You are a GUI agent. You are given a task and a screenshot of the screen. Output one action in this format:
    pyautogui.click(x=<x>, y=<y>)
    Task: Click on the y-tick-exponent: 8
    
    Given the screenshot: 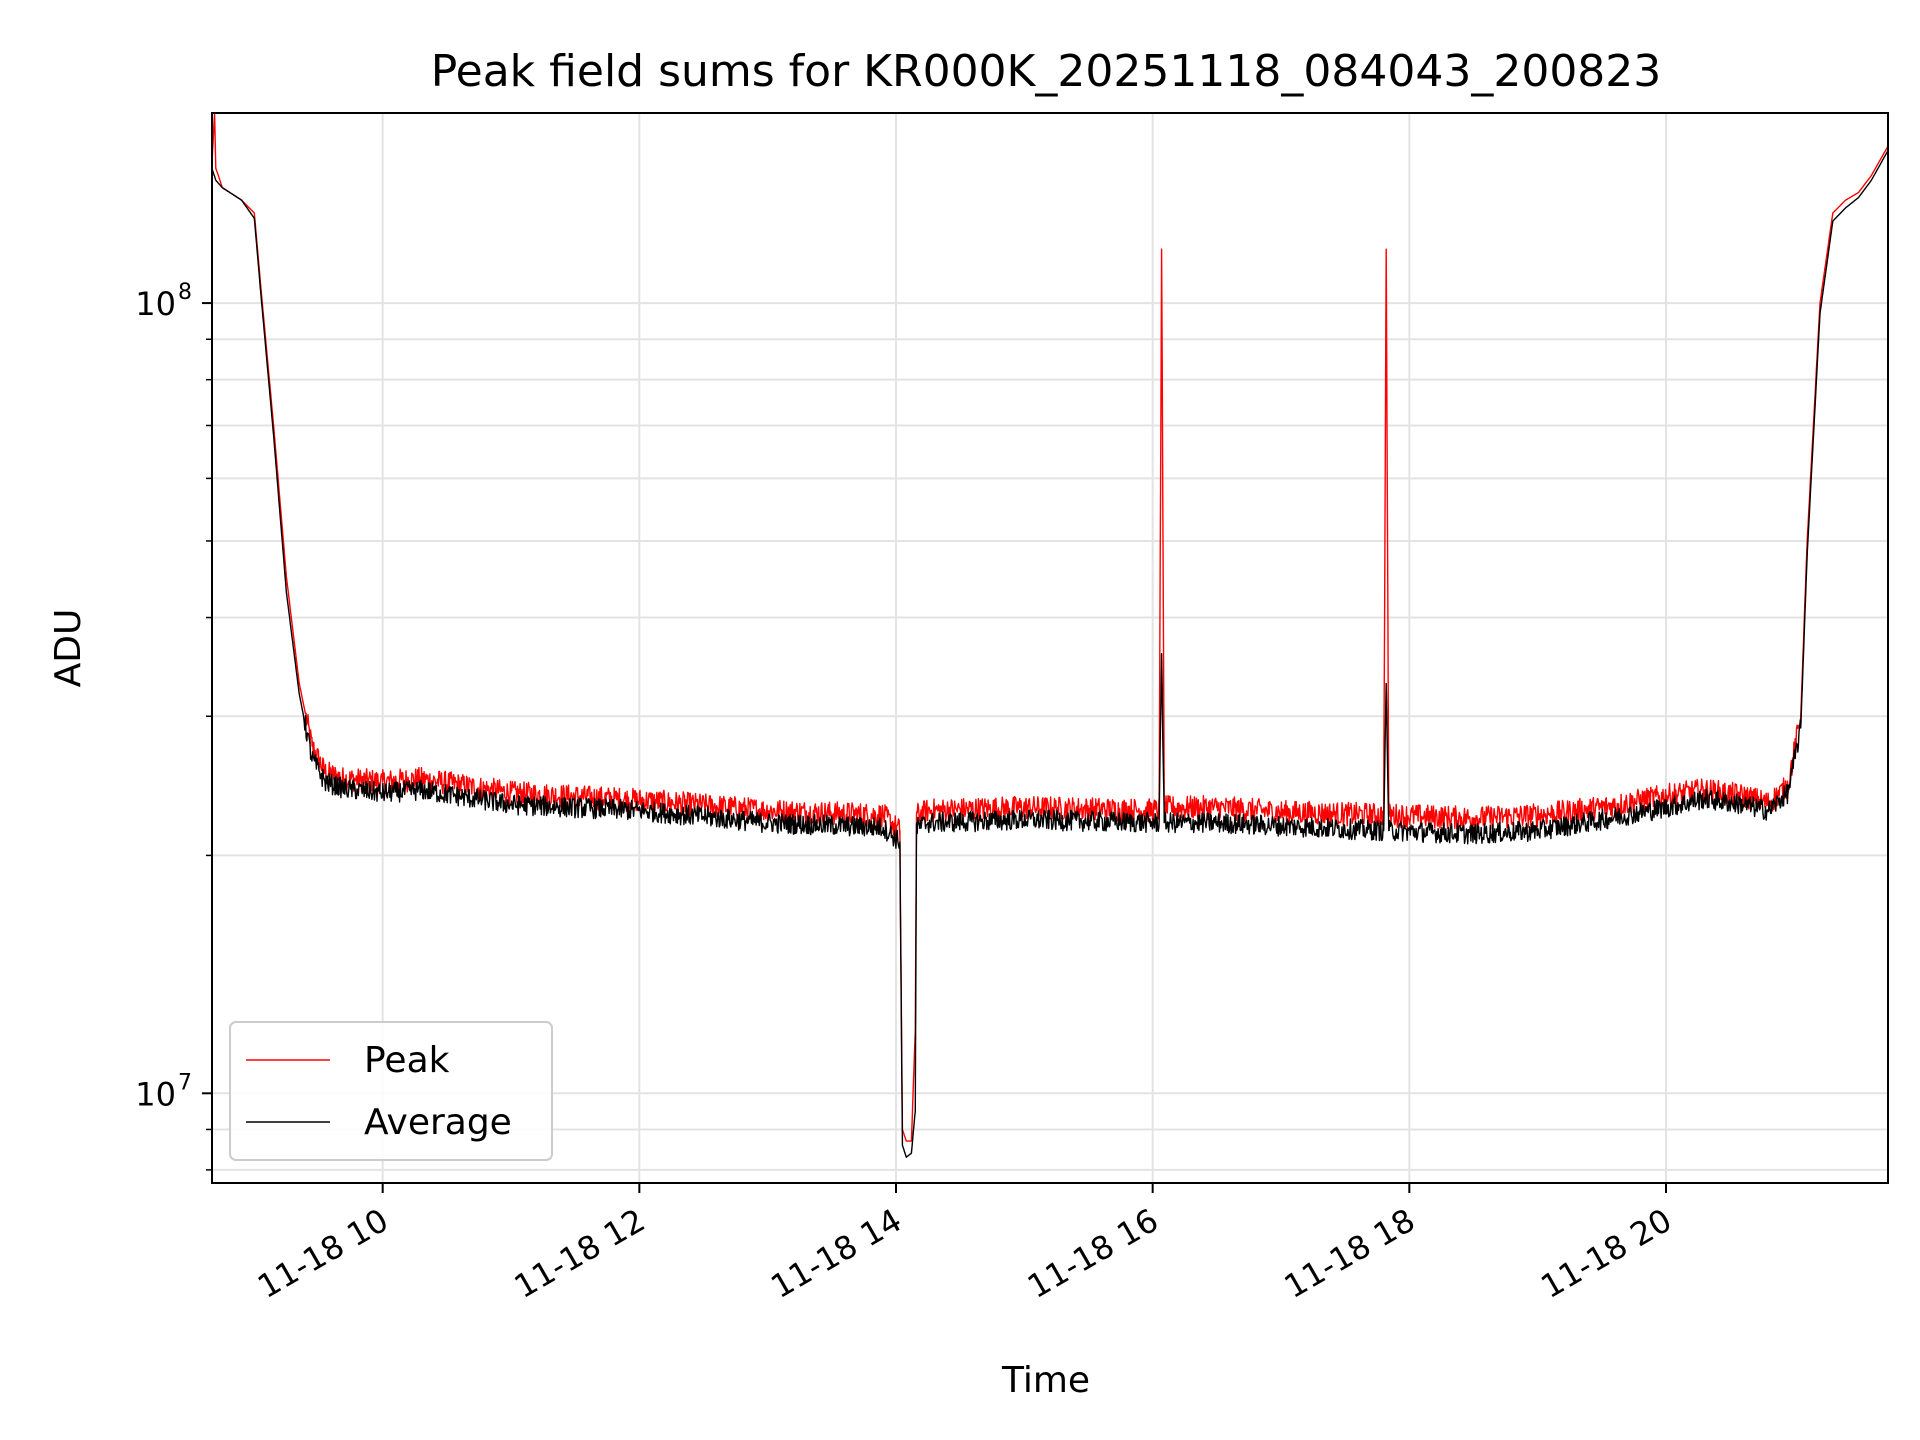 What is the action you would take?
    pyautogui.click(x=185, y=292)
    